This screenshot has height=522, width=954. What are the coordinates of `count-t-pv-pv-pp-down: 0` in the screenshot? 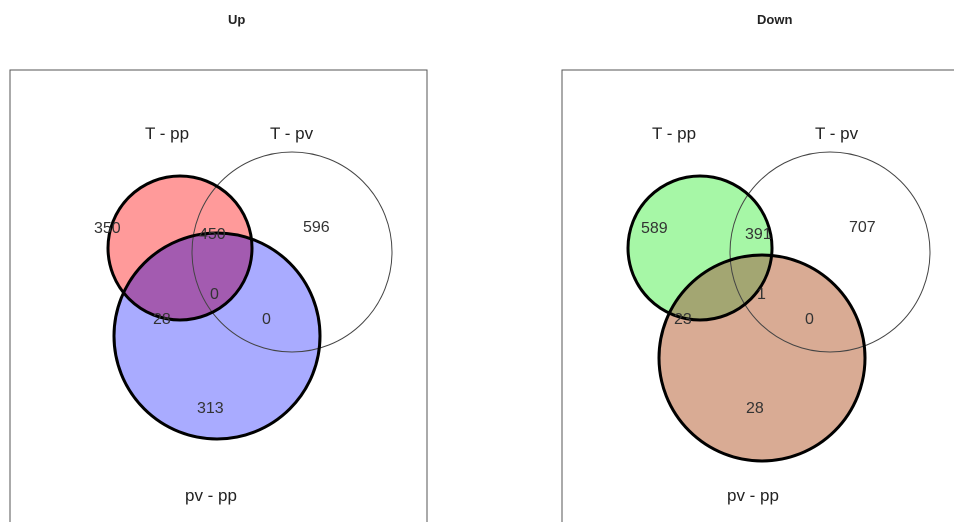 It's located at (809, 319).